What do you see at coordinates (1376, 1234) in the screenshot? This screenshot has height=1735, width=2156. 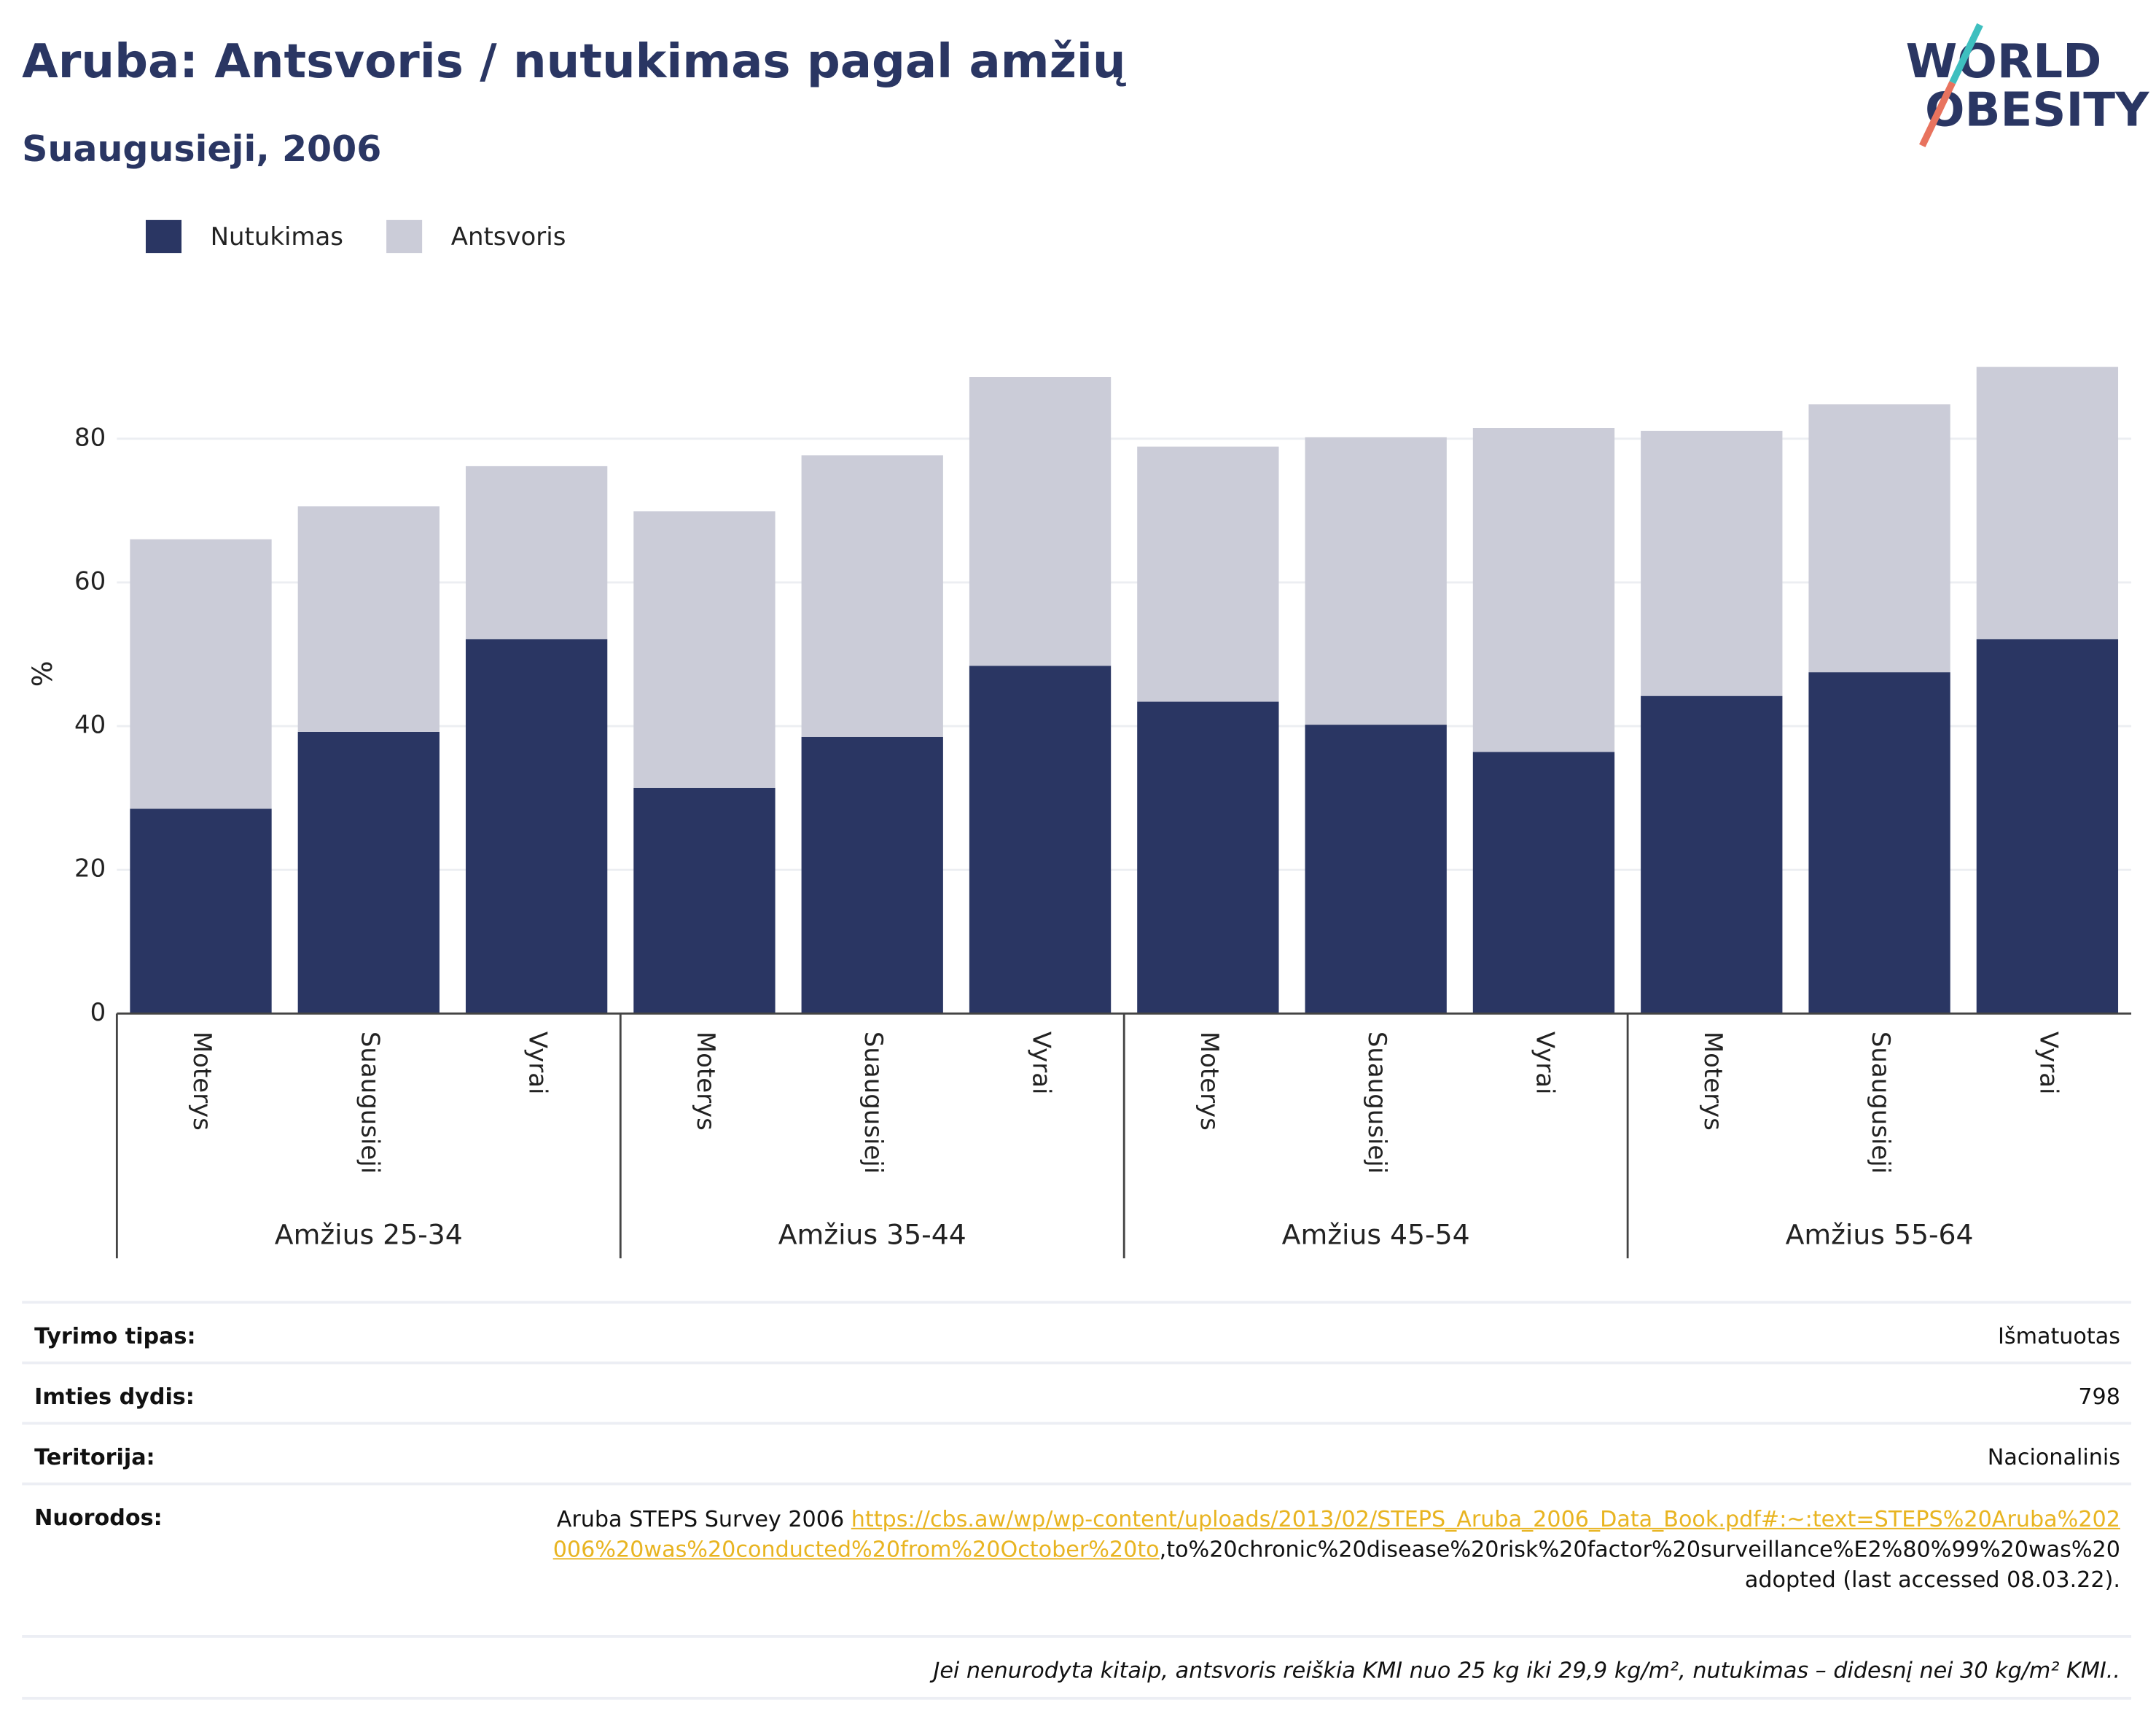 I see `group-label: Amžius 45-54` at bounding box center [1376, 1234].